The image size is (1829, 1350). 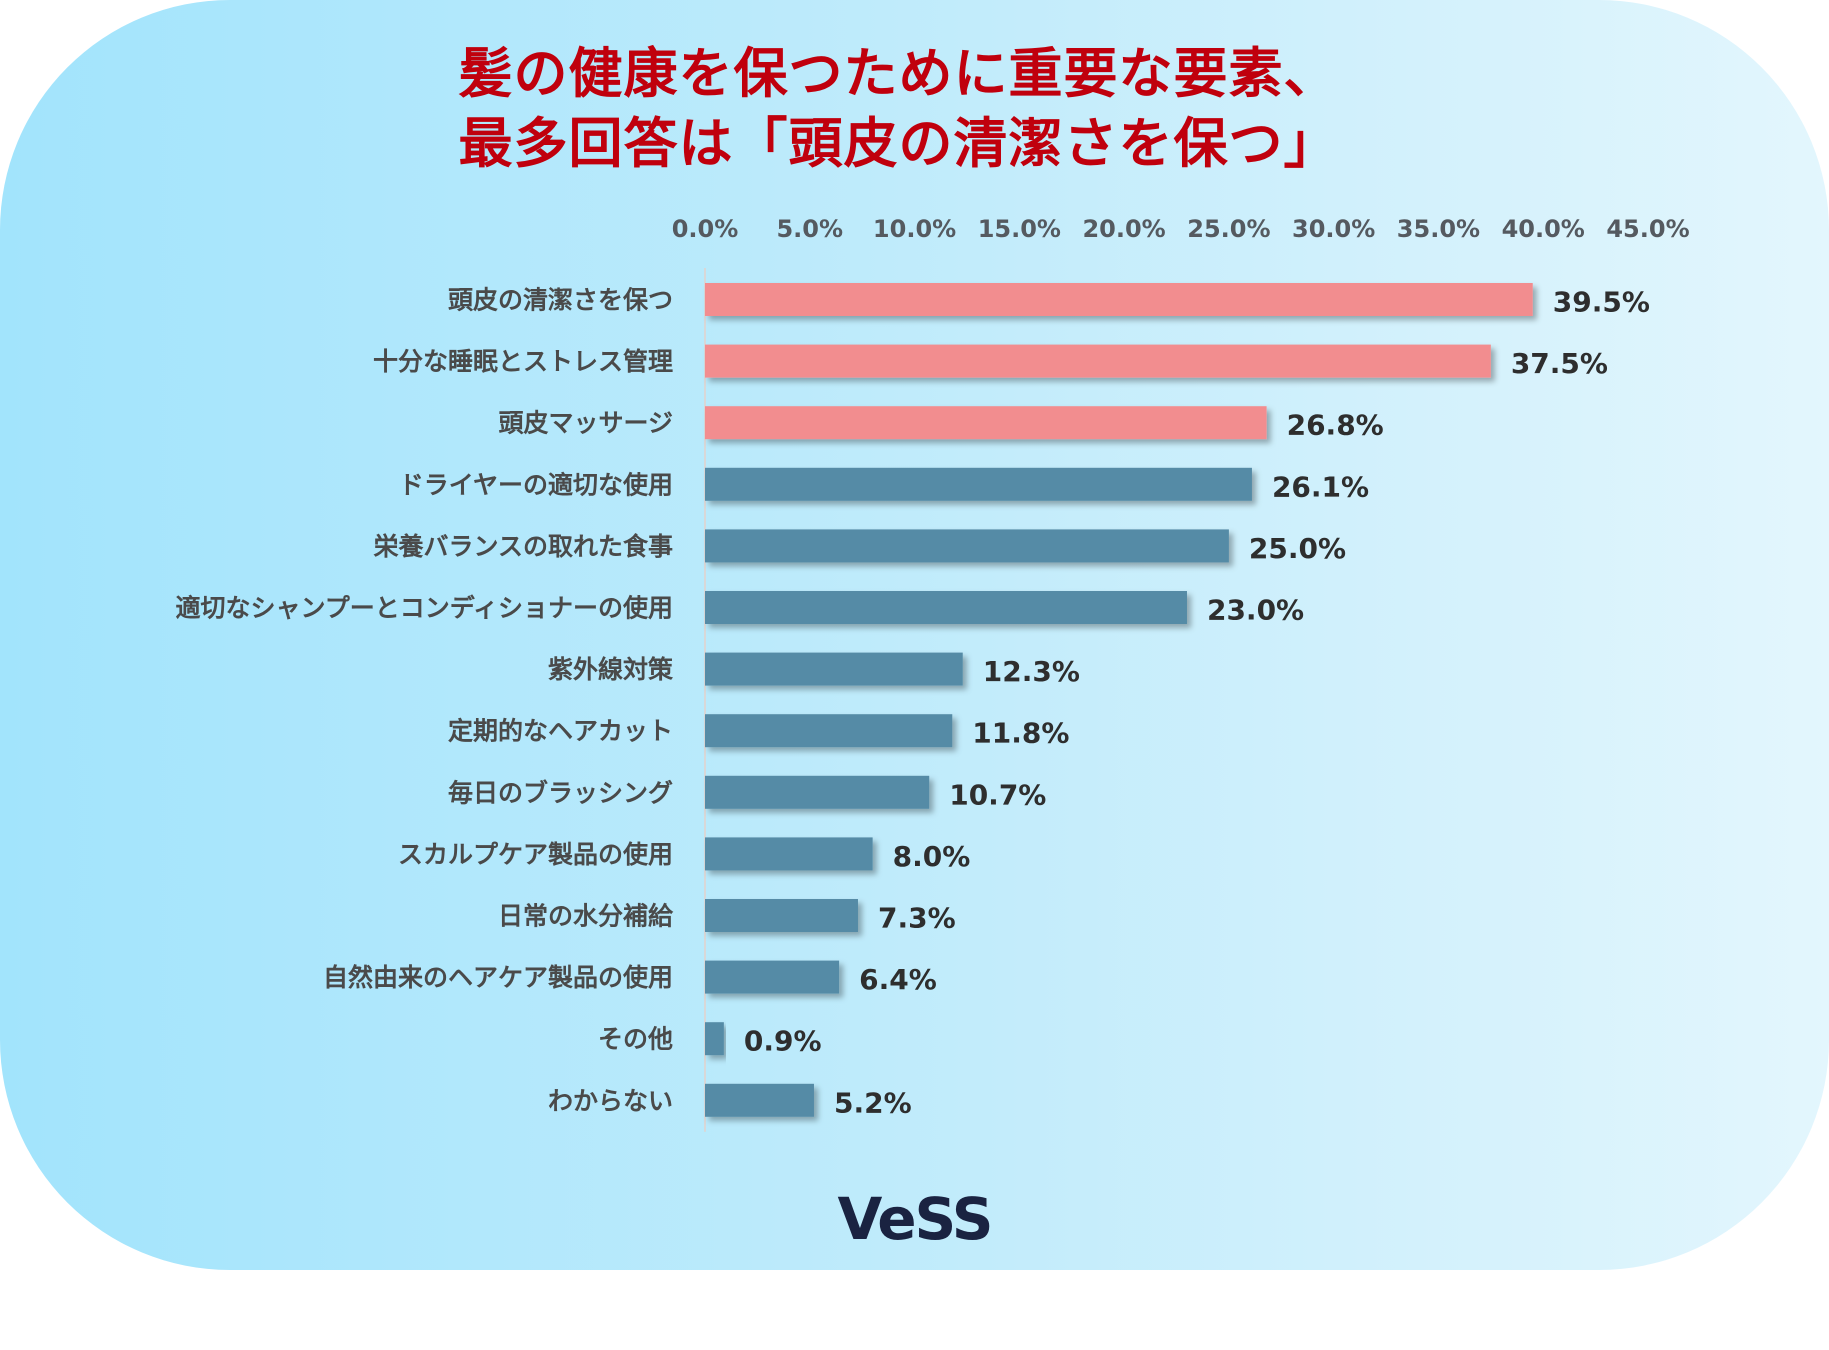 I want to click on category-label: 十分な睡眠とストレス管理, so click(x=523, y=361).